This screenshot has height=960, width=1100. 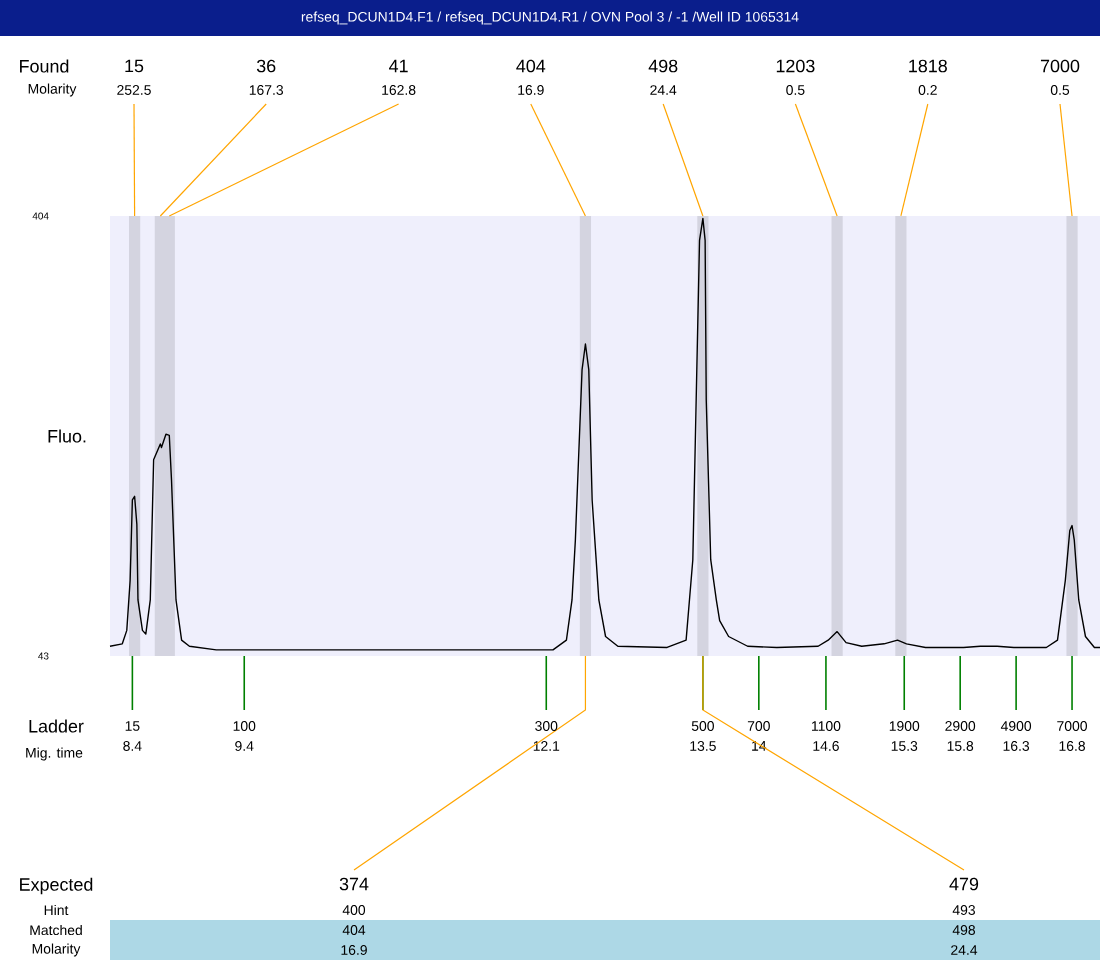 I want to click on text: 15, so click(x=134, y=66).